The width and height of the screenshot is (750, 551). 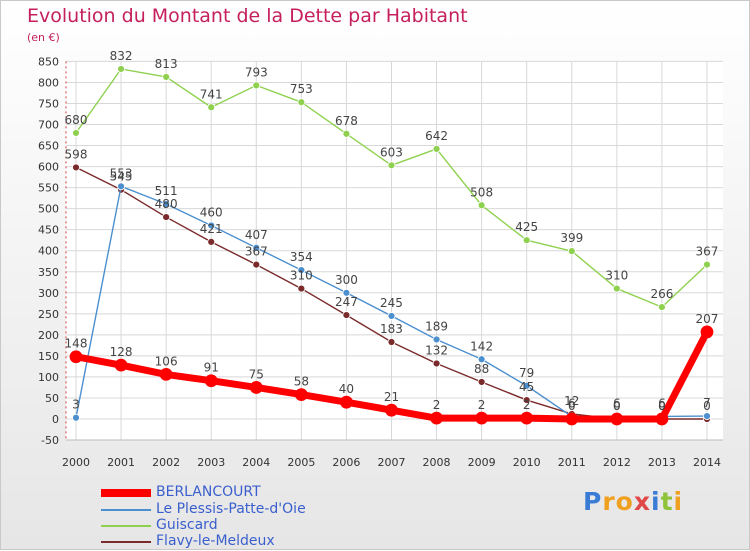 I want to click on x-tick-label: 2009, so click(x=482, y=462).